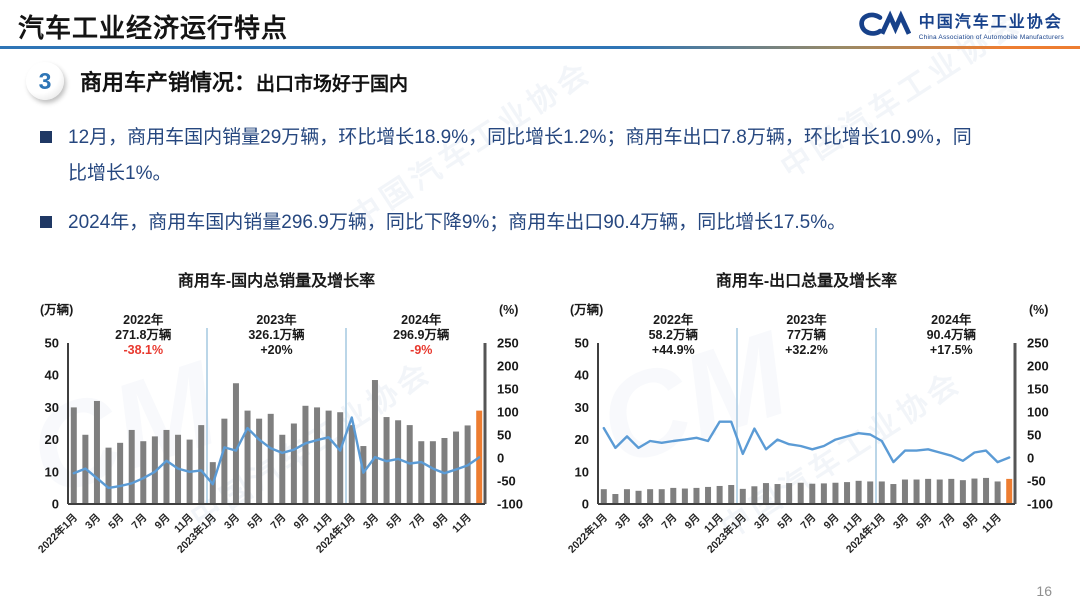 This screenshot has width=1080, height=607. What do you see at coordinates (884, 27) in the screenshot?
I see `caam-logo-icon` at bounding box center [884, 27].